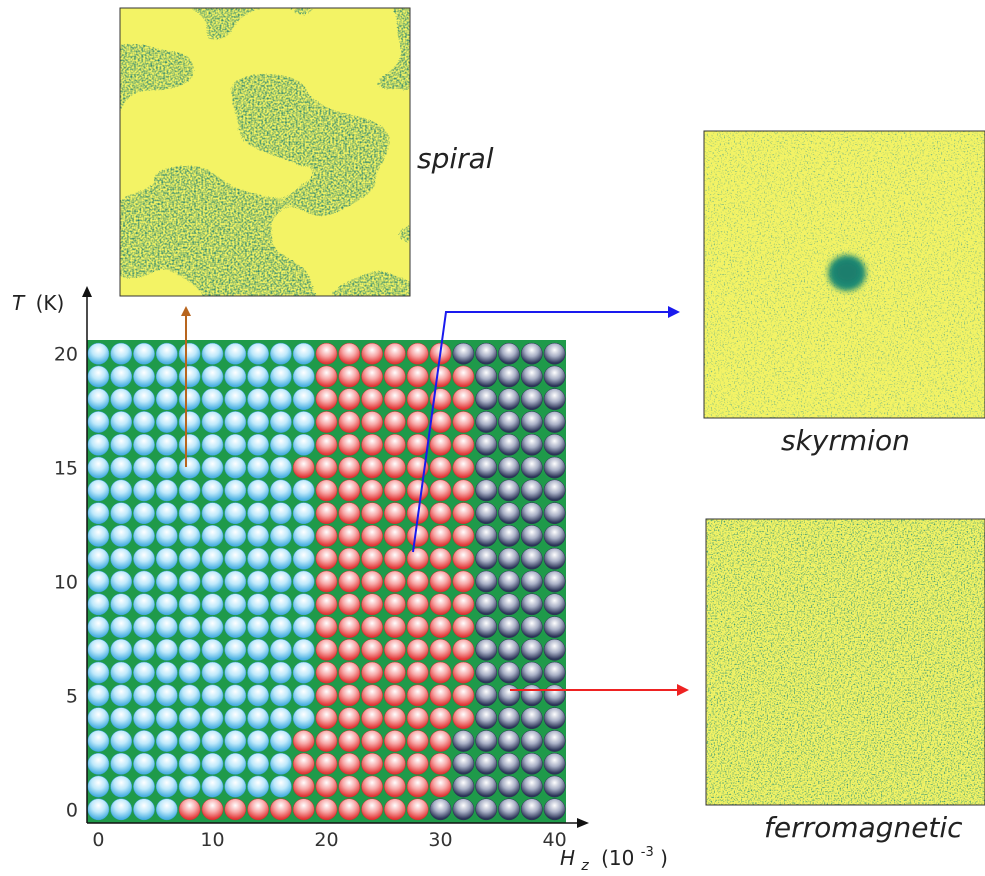  What do you see at coordinates (440, 840) in the screenshot?
I see `x-tick-label: 30` at bounding box center [440, 840].